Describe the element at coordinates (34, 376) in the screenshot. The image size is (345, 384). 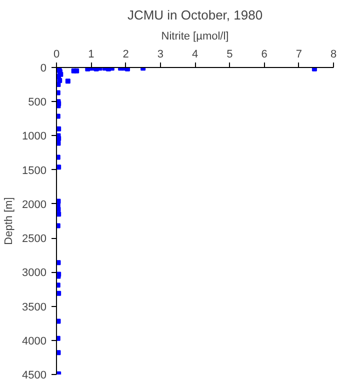
I see `y-tick-label: 4500` at that location.